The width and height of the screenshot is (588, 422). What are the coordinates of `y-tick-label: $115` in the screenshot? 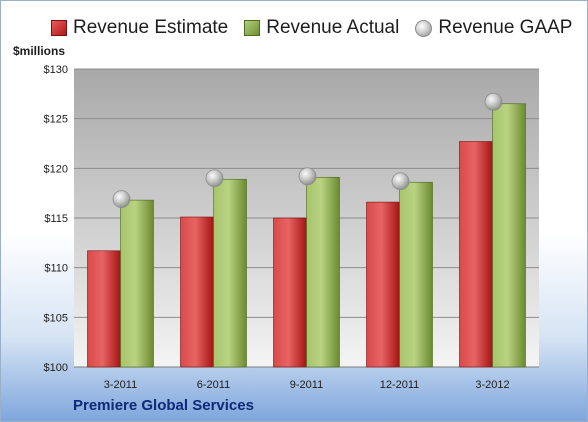 It's located at (56, 219).